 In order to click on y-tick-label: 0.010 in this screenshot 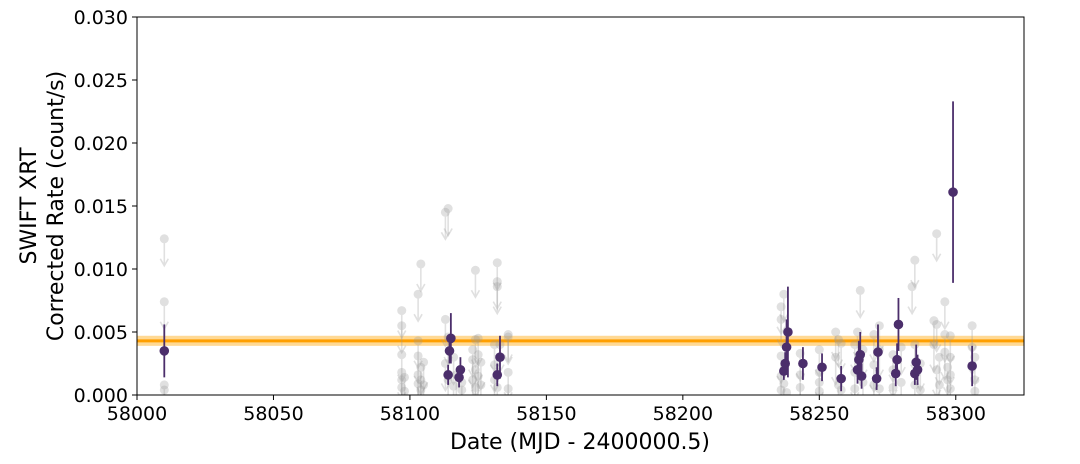, I will do `click(101, 270)`.